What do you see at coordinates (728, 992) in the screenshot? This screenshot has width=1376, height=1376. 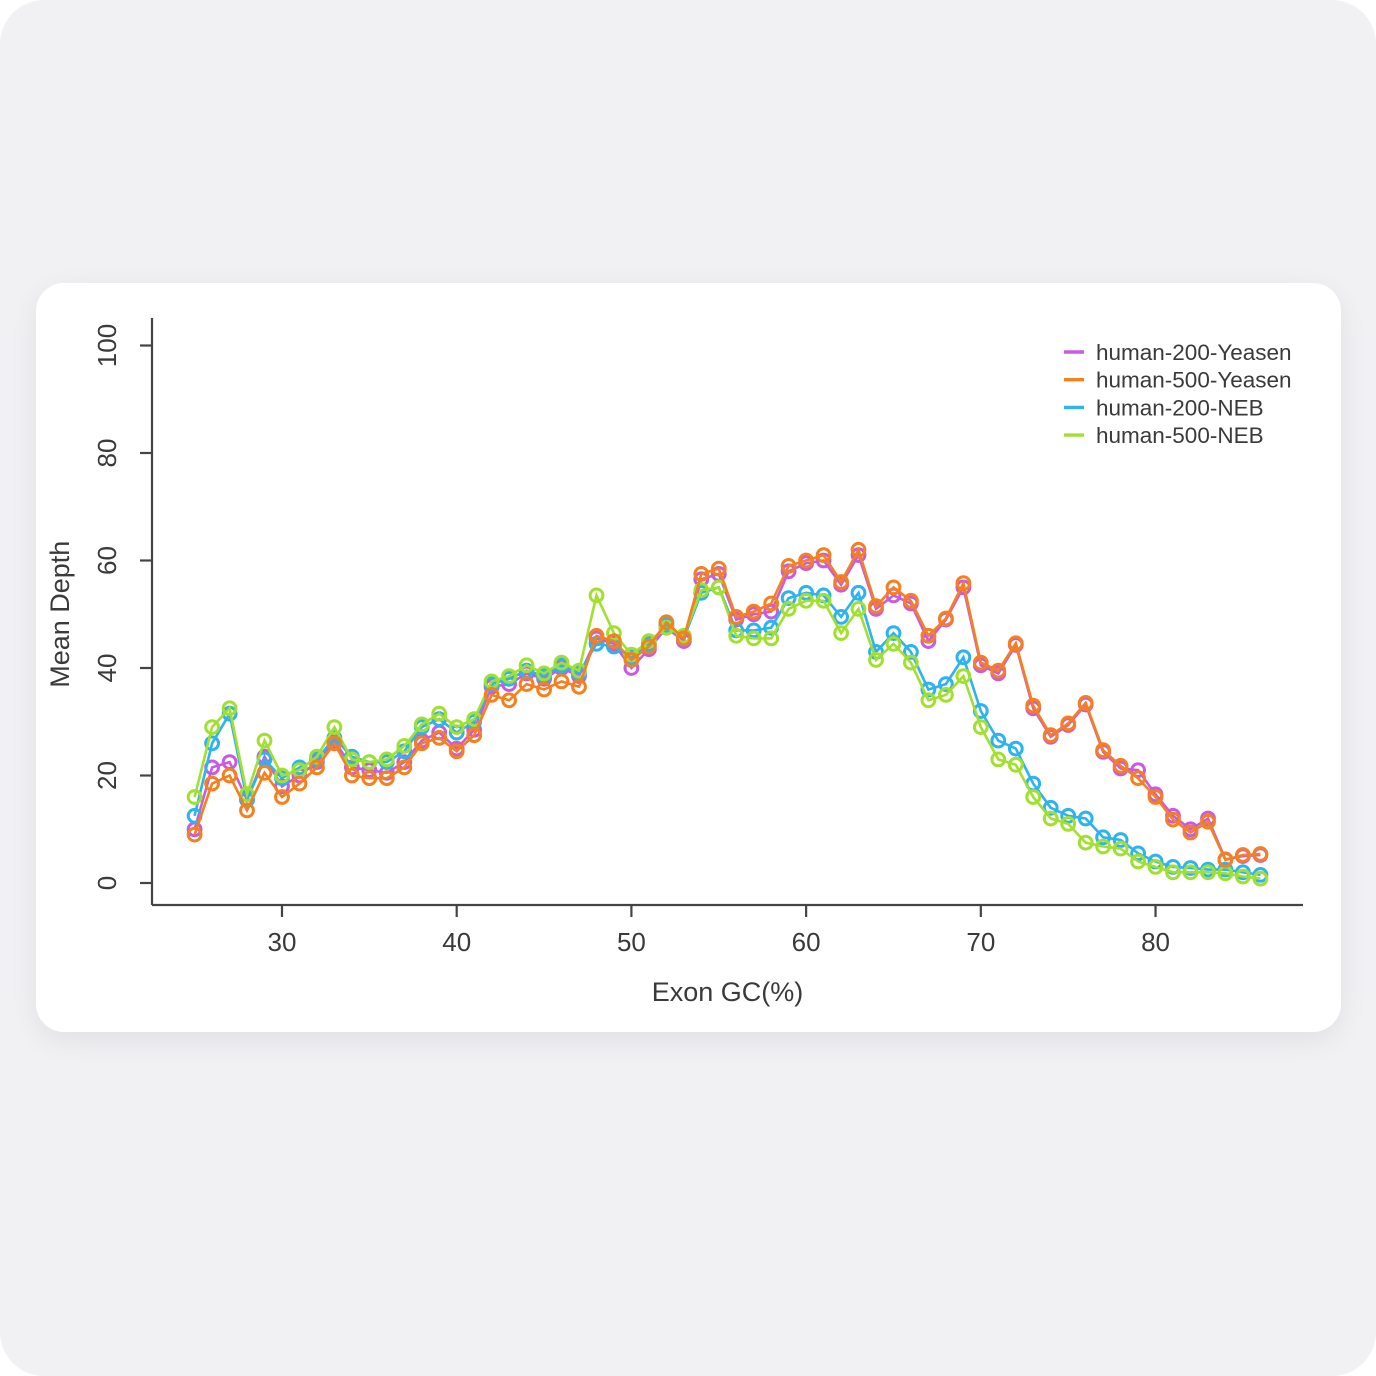 I see `x-axis-title: Exon GC(%)` at bounding box center [728, 992].